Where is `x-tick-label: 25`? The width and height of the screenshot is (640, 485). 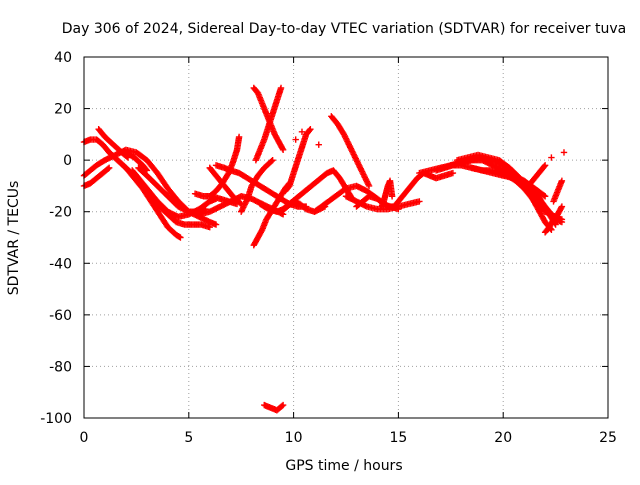 x-tick-label: 25 is located at coordinates (608, 438).